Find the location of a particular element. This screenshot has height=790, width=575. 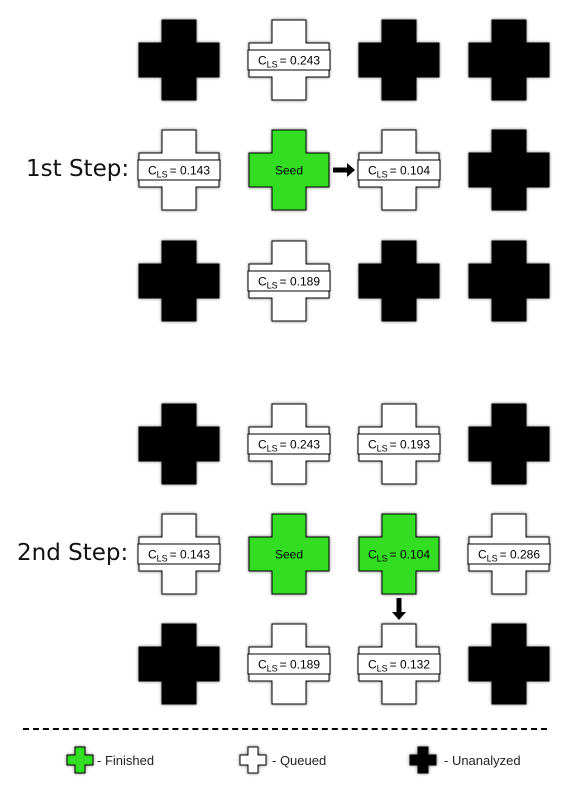

step2-cell-r2-c3-unanalyzed-cross is located at coordinates (509, 664).